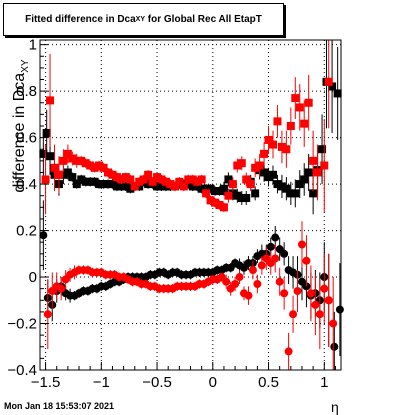 This screenshot has width=400, height=415. What do you see at coordinates (59, 406) in the screenshot?
I see `timestamp: Mon Jan 18 15:53:07 2021` at bounding box center [59, 406].